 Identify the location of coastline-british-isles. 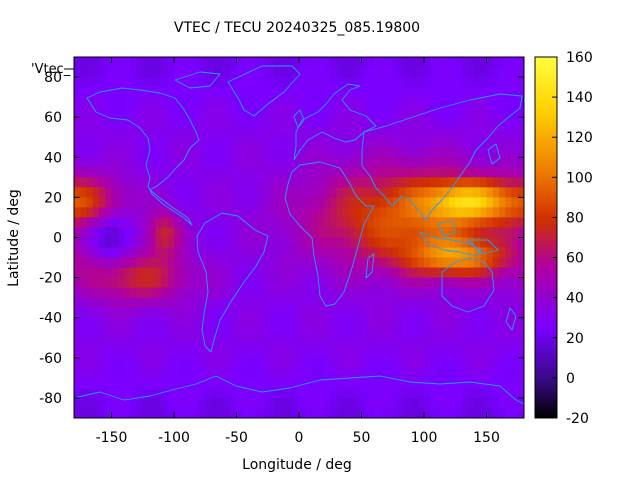
(299, 119).